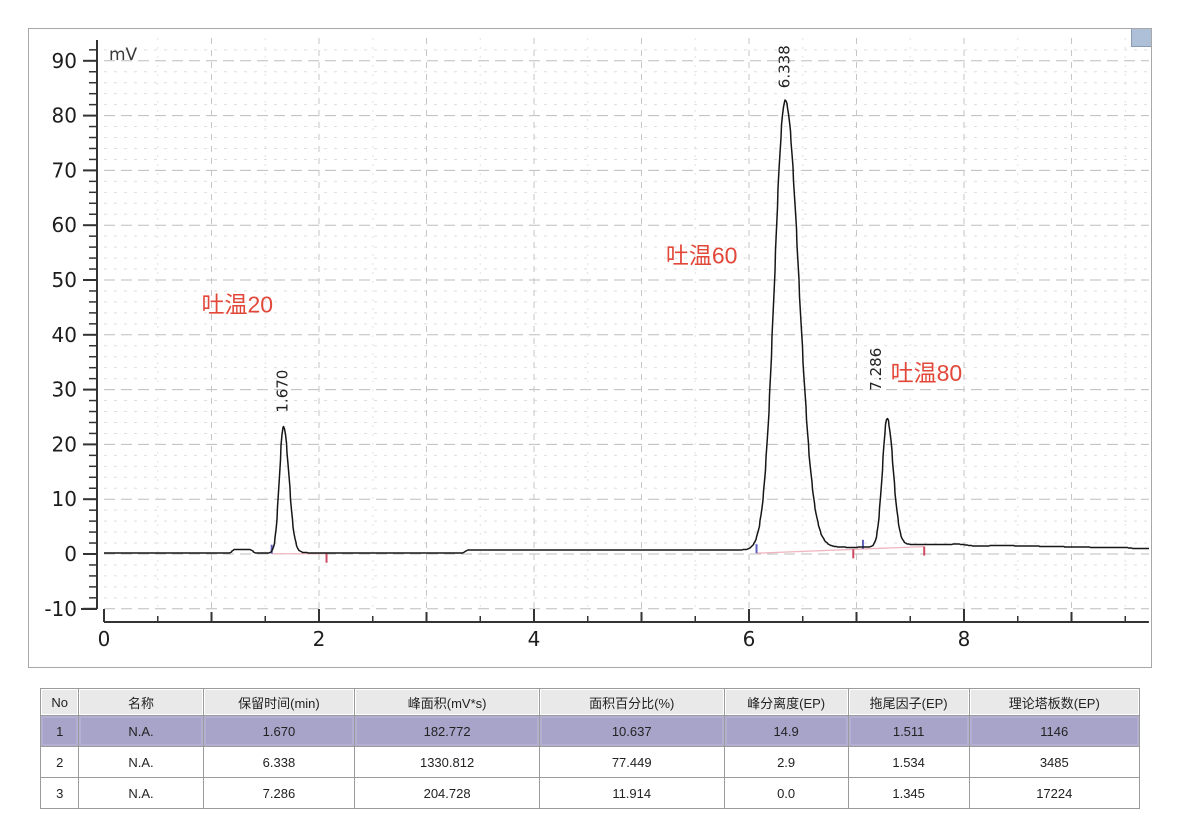  I want to click on table-cell: 1, so click(59, 731).